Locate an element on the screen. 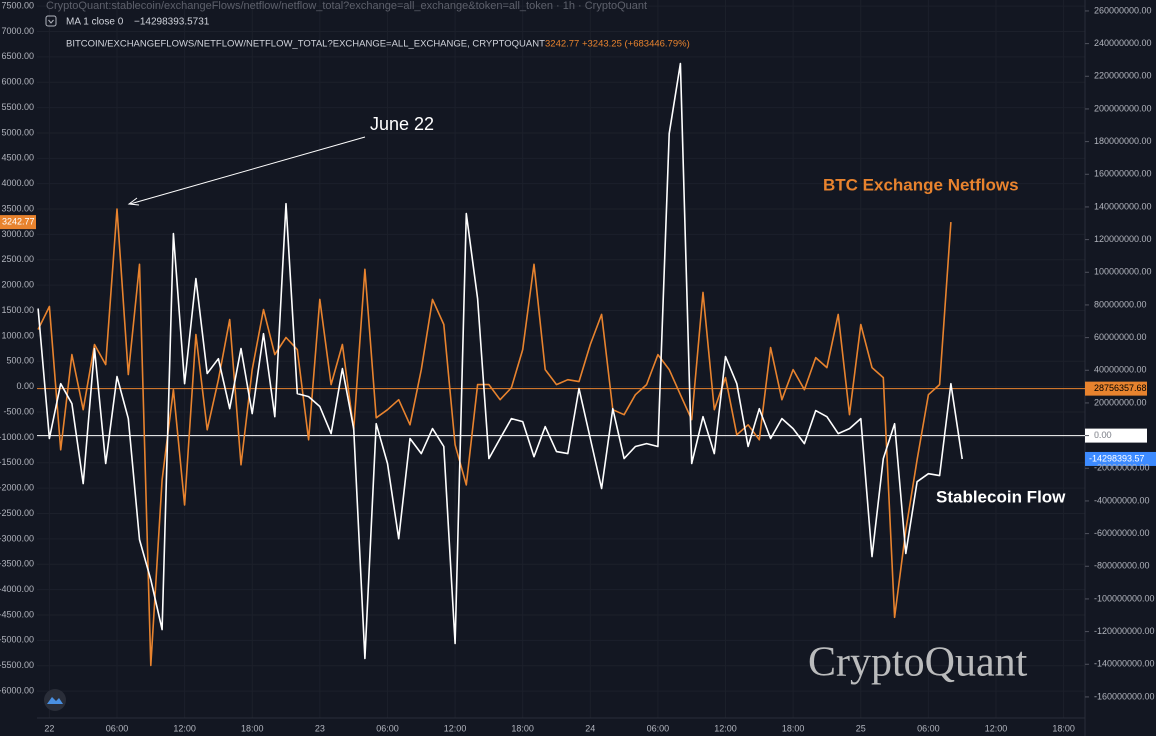  y2-tick-label: 160000000.00 is located at coordinates (1123, 174).